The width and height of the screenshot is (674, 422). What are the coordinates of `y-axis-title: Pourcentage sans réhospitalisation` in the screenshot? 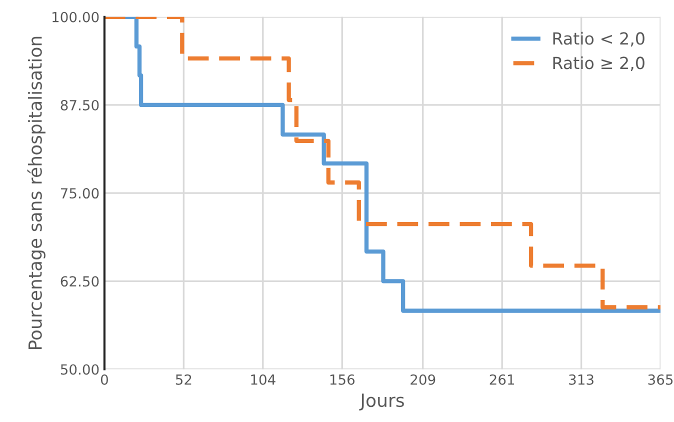 It's located at (36, 193).